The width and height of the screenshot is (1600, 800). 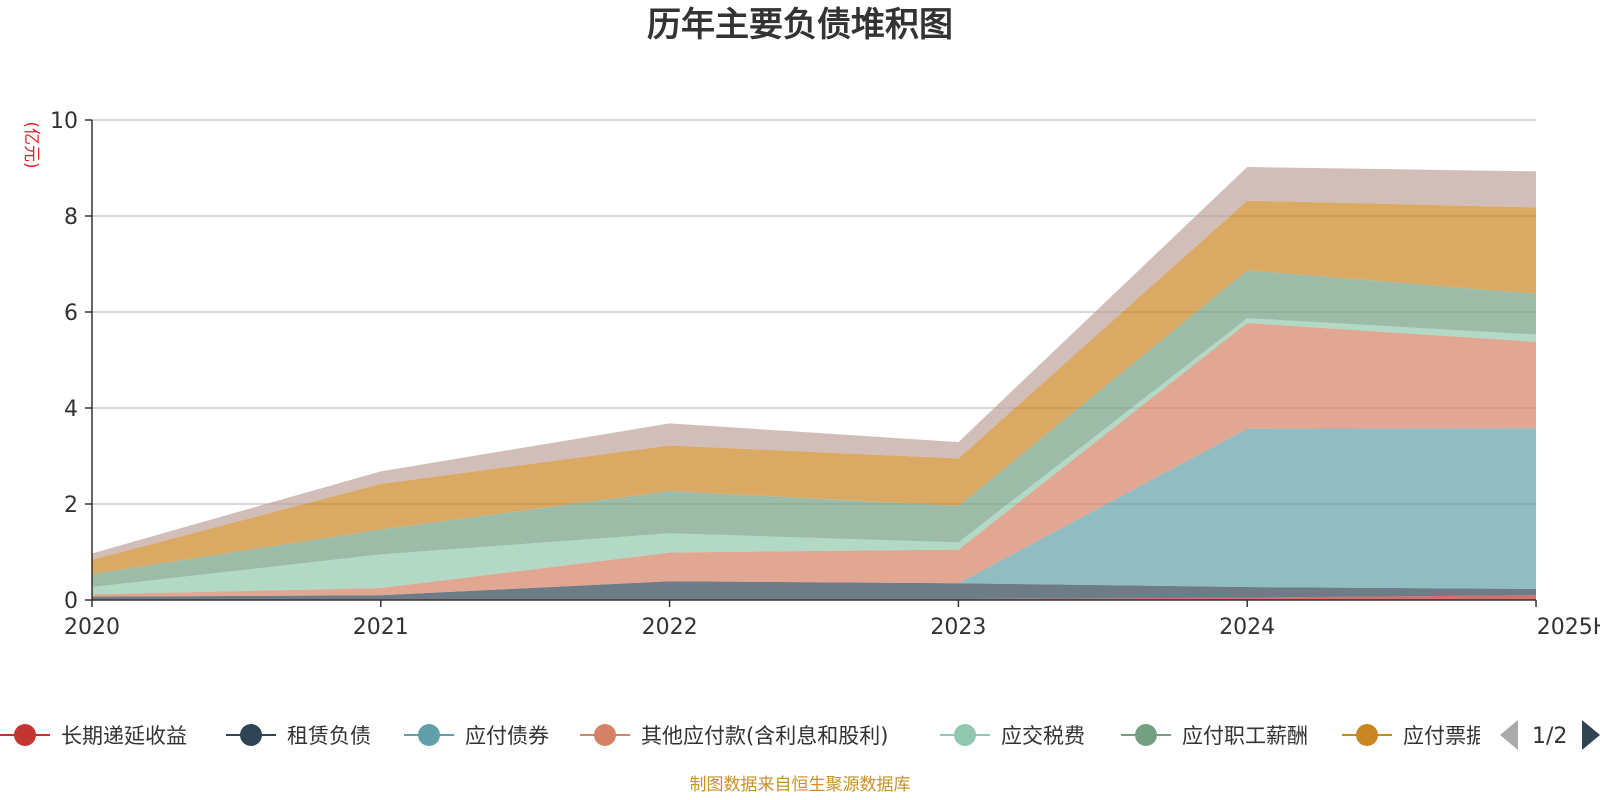 I want to click on legend-item: 应付债券, so click(x=476, y=736).